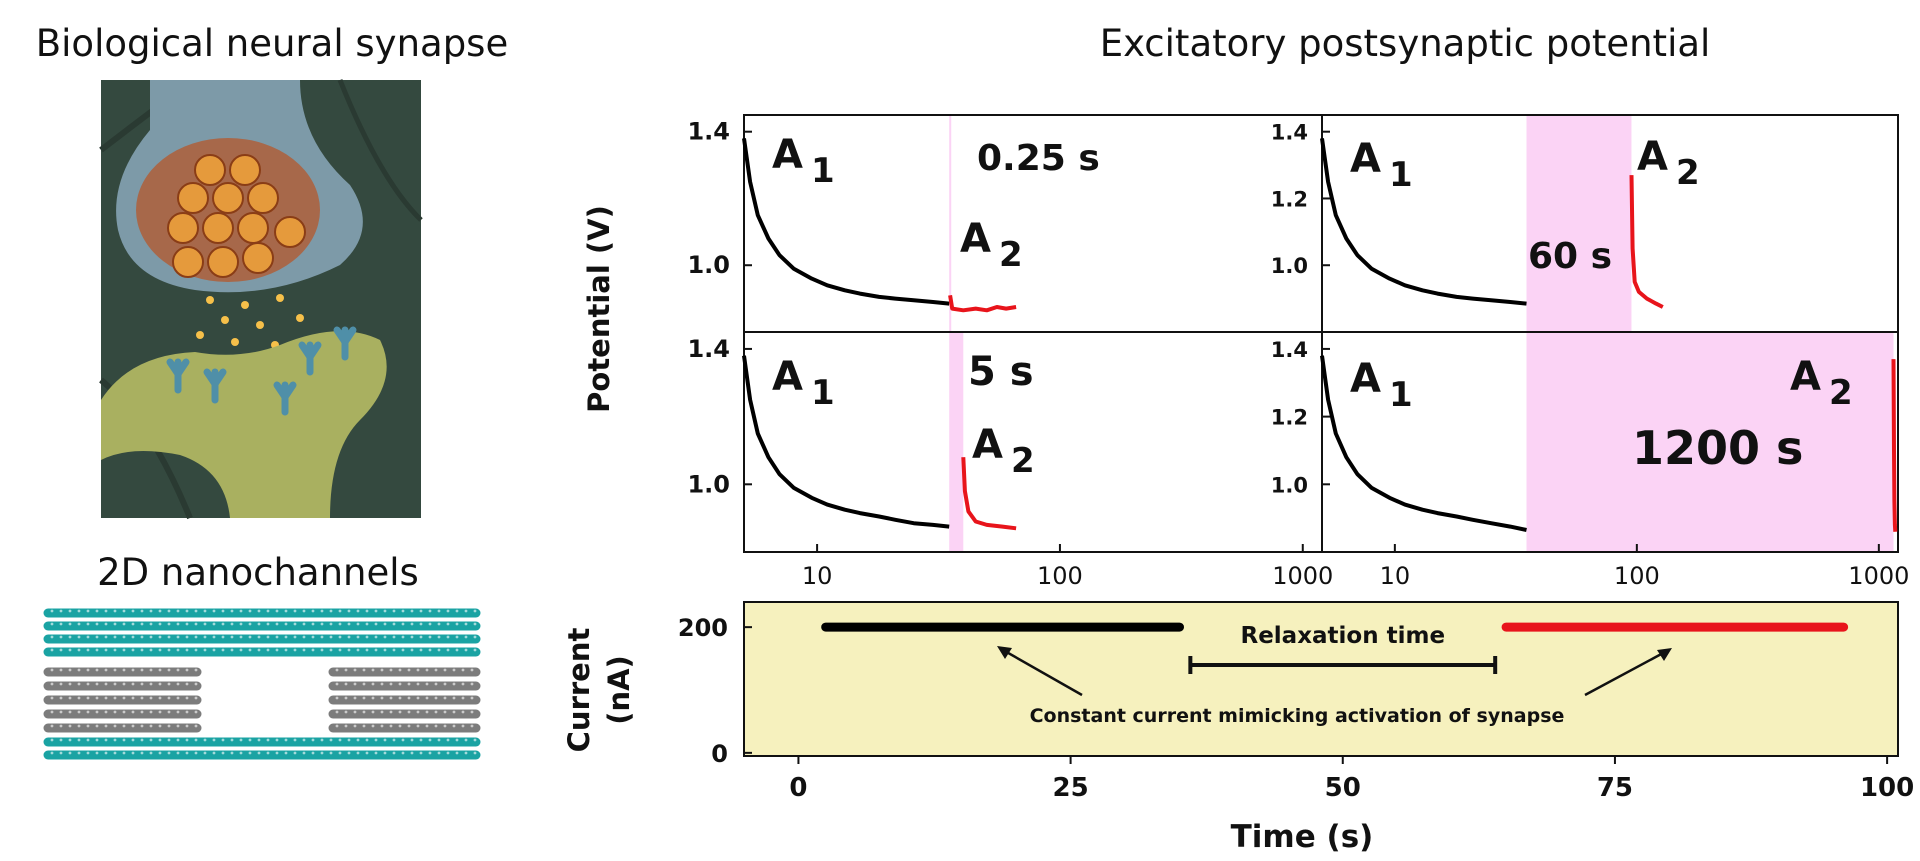  Describe the element at coordinates (258, 572) in the screenshot. I see `nanochannels-title: 2D nanochannels` at that location.